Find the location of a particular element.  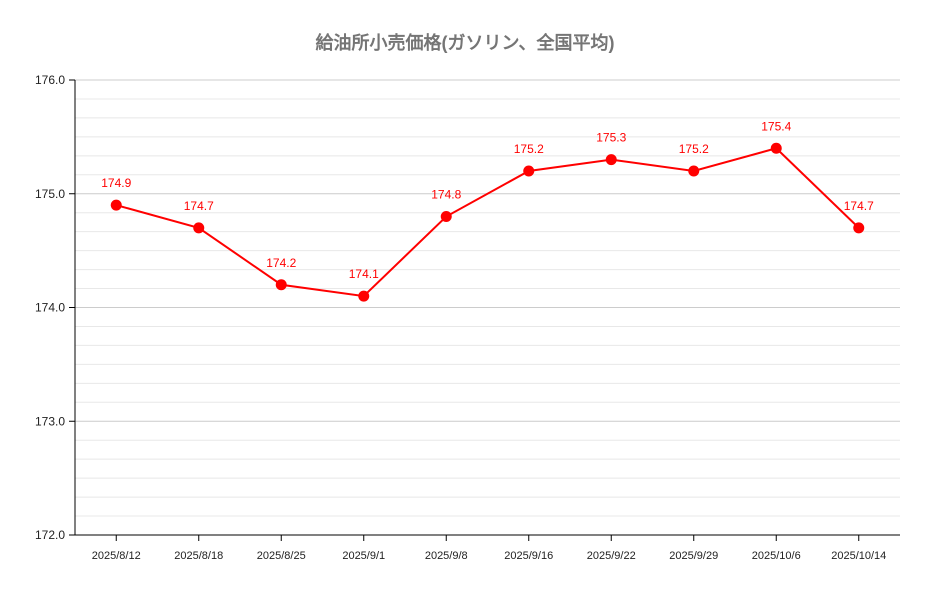

x-tick-label: 2025/10/6 is located at coordinates (776, 556).